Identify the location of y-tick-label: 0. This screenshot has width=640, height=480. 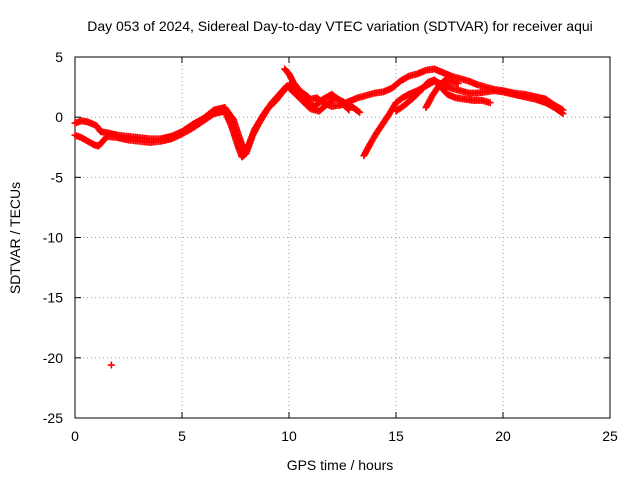
(59, 117).